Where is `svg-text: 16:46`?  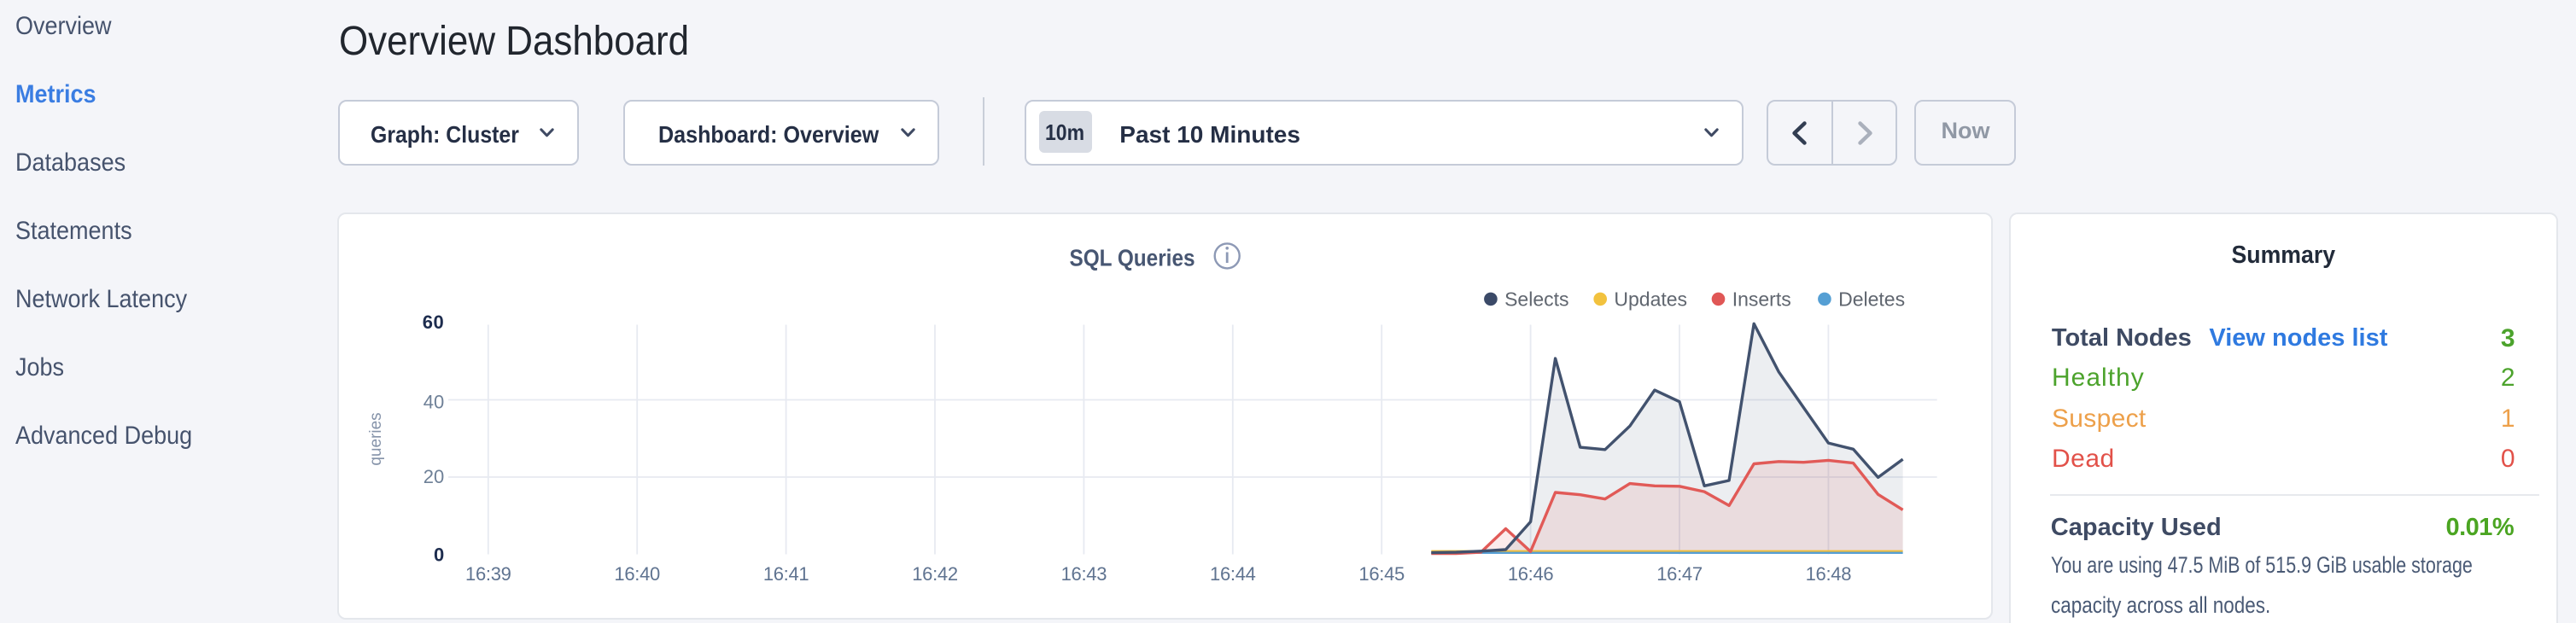 svg-text: 16:46 is located at coordinates (1531, 574).